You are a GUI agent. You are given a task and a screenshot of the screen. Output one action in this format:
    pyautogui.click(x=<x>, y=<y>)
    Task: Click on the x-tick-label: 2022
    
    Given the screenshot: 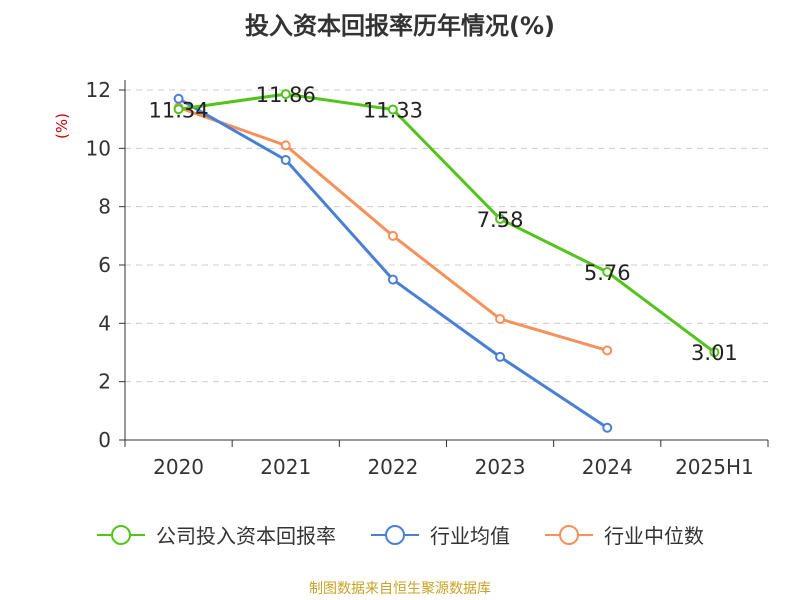 What is the action you would take?
    pyautogui.click(x=392, y=467)
    